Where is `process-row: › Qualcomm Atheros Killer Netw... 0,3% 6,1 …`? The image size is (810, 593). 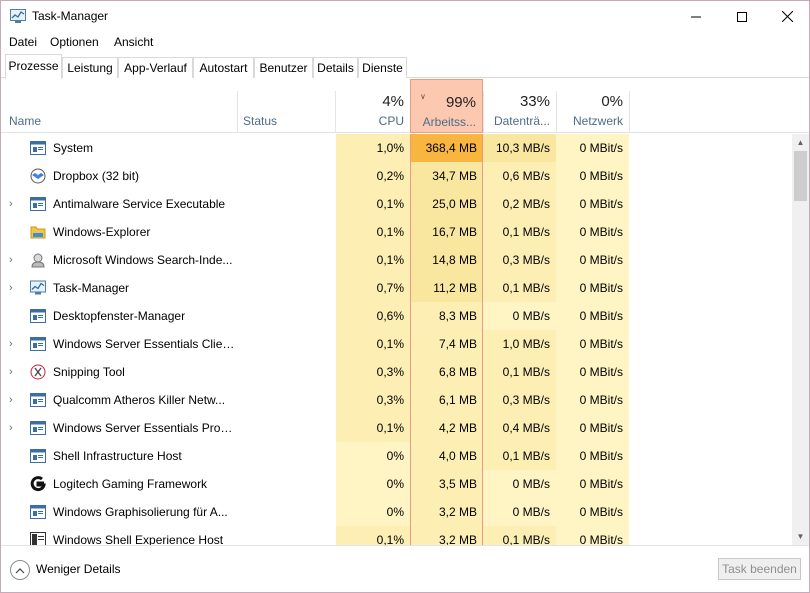
process-row: › Qualcomm Atheros Killer Netw... 0,3% 6,1 … is located at coordinates (396, 400).